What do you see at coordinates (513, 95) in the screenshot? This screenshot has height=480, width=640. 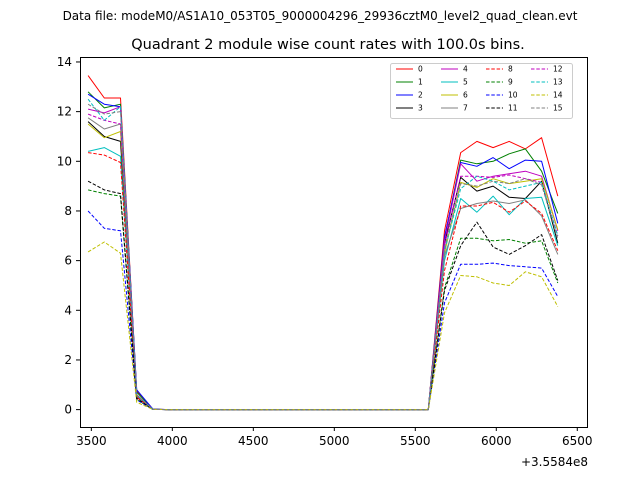 I see `legend-label-10: 10` at bounding box center [513, 95].